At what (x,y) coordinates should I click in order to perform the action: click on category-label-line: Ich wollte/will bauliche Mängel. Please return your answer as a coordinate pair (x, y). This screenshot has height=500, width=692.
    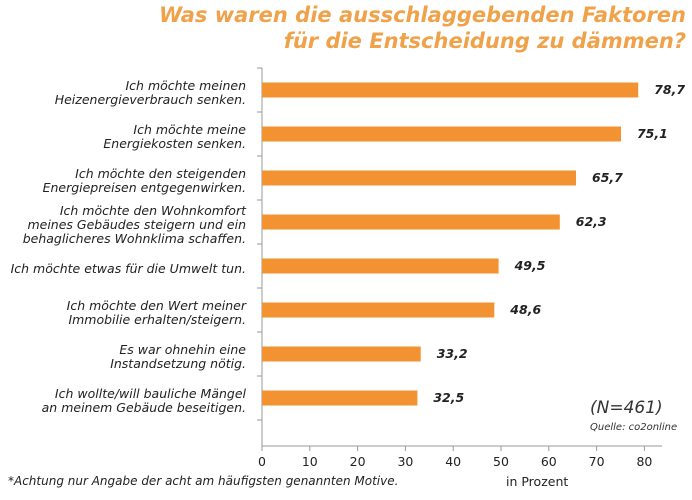
    Looking at the image, I should click on (150, 393).